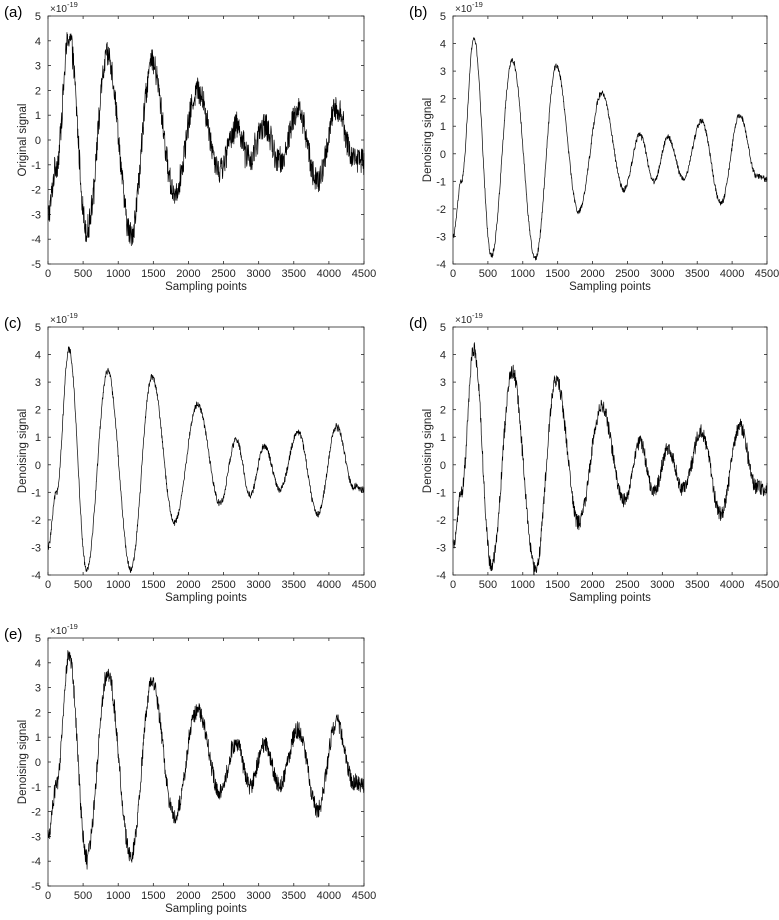 This screenshot has height=920, width=779. What do you see at coordinates (13, 12) in the screenshot?
I see `panel-label: (a)` at bounding box center [13, 12].